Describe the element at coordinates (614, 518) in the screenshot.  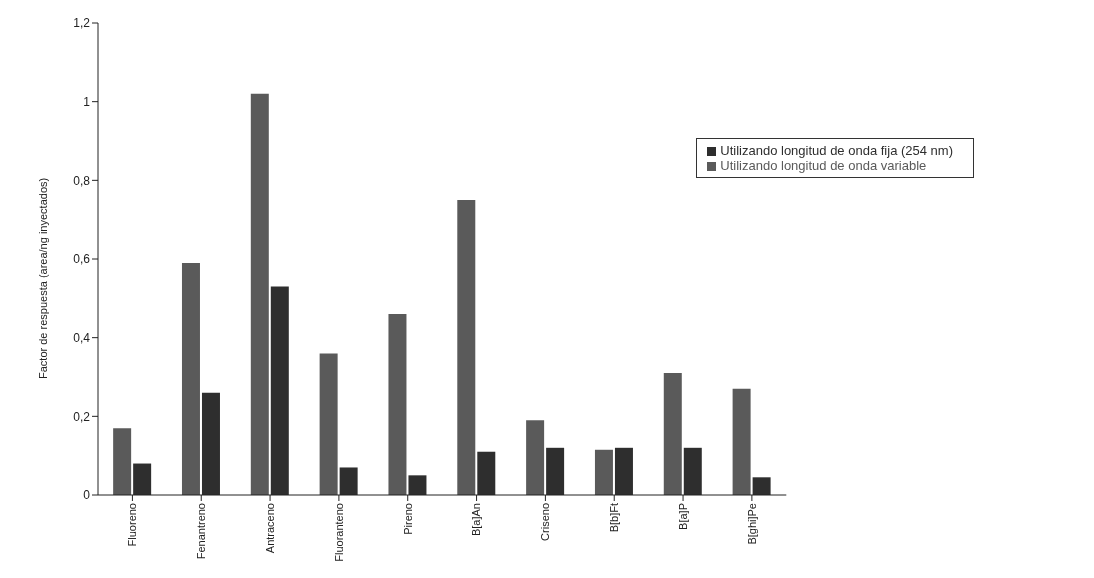
I see `x-tick-label: B[b]Ft` at that location.